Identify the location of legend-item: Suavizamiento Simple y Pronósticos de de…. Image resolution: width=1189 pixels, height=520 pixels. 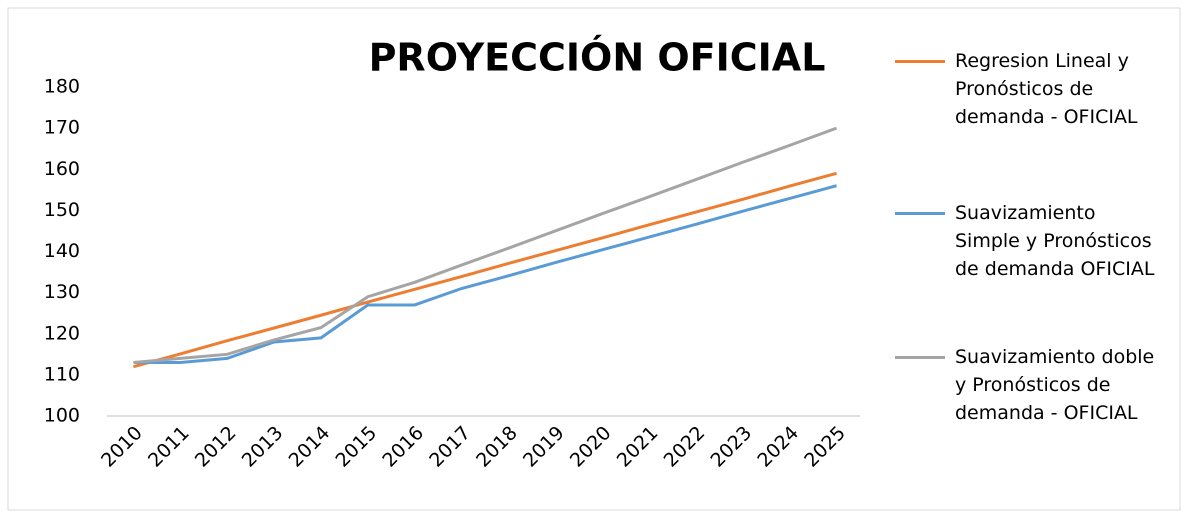
(1030, 241).